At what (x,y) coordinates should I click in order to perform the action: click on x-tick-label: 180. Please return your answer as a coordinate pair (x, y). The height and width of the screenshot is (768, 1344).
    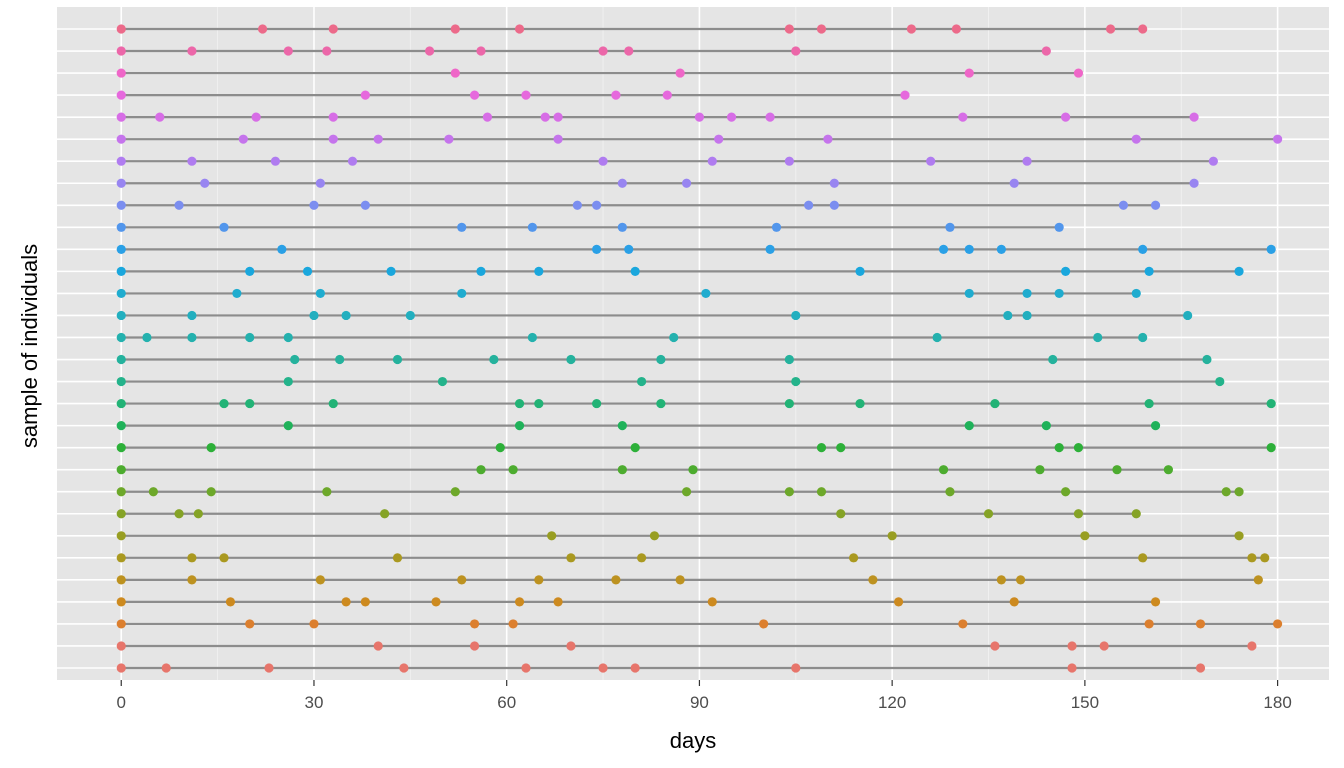
    Looking at the image, I should click on (1277, 702).